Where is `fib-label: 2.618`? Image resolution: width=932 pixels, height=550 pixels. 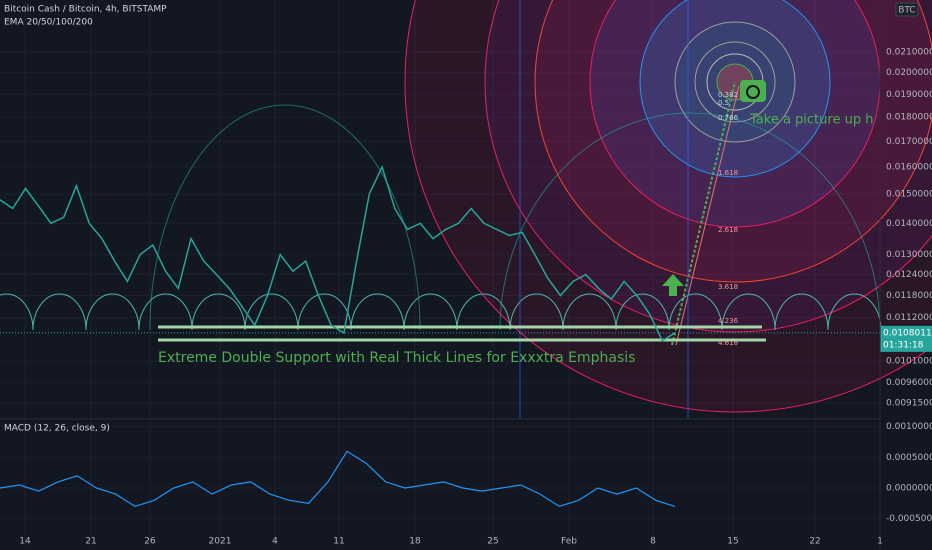 fib-label: 2.618 is located at coordinates (728, 230).